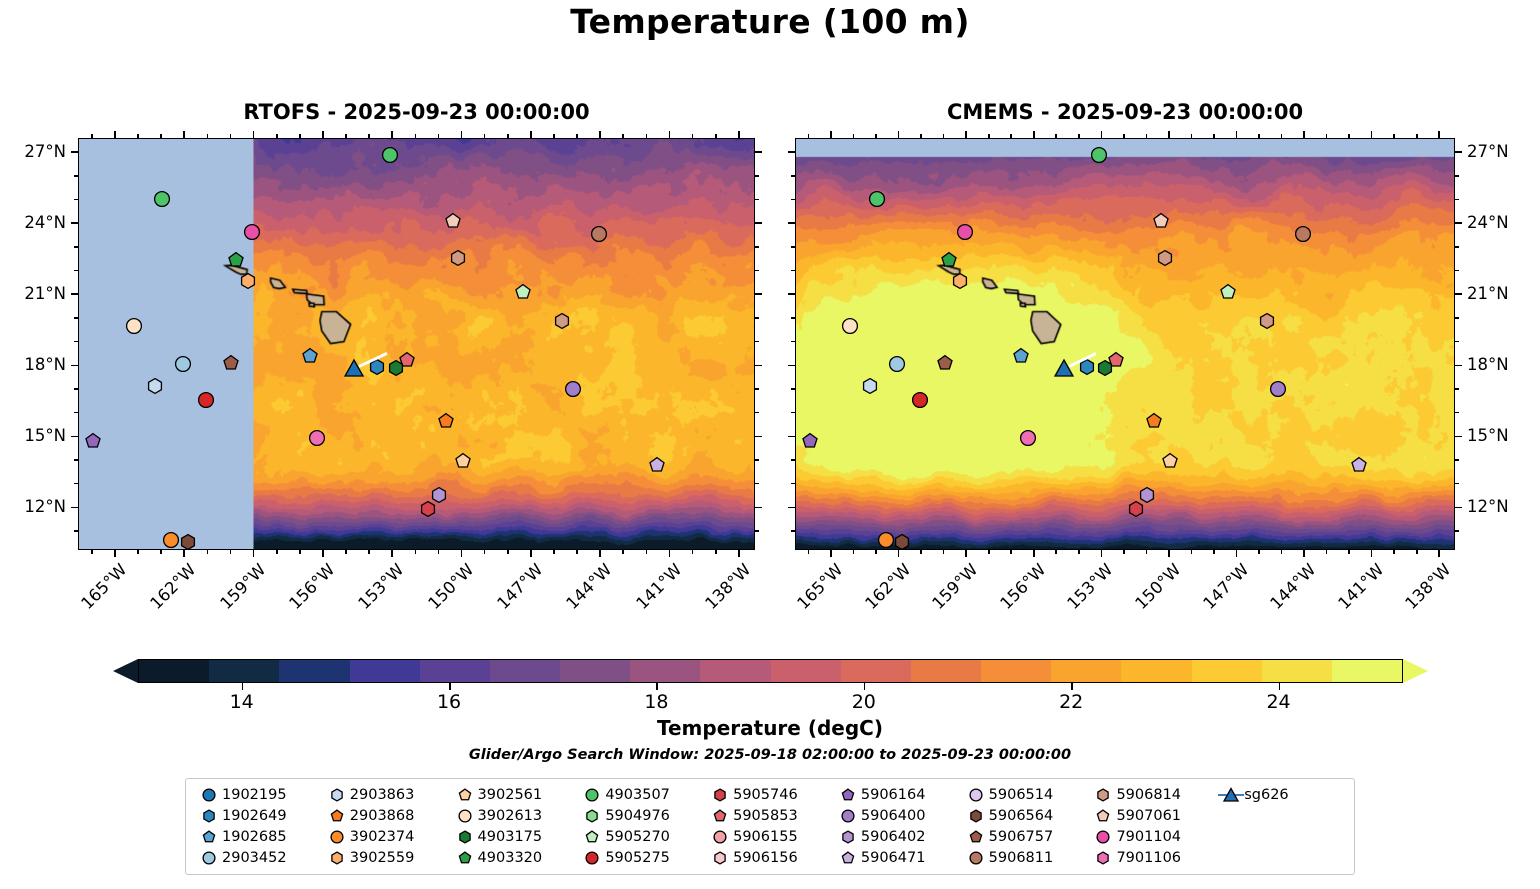 The width and height of the screenshot is (1540, 889). What do you see at coordinates (388, 857) in the screenshot?
I see `legend-item-3902559: 3902559` at bounding box center [388, 857].